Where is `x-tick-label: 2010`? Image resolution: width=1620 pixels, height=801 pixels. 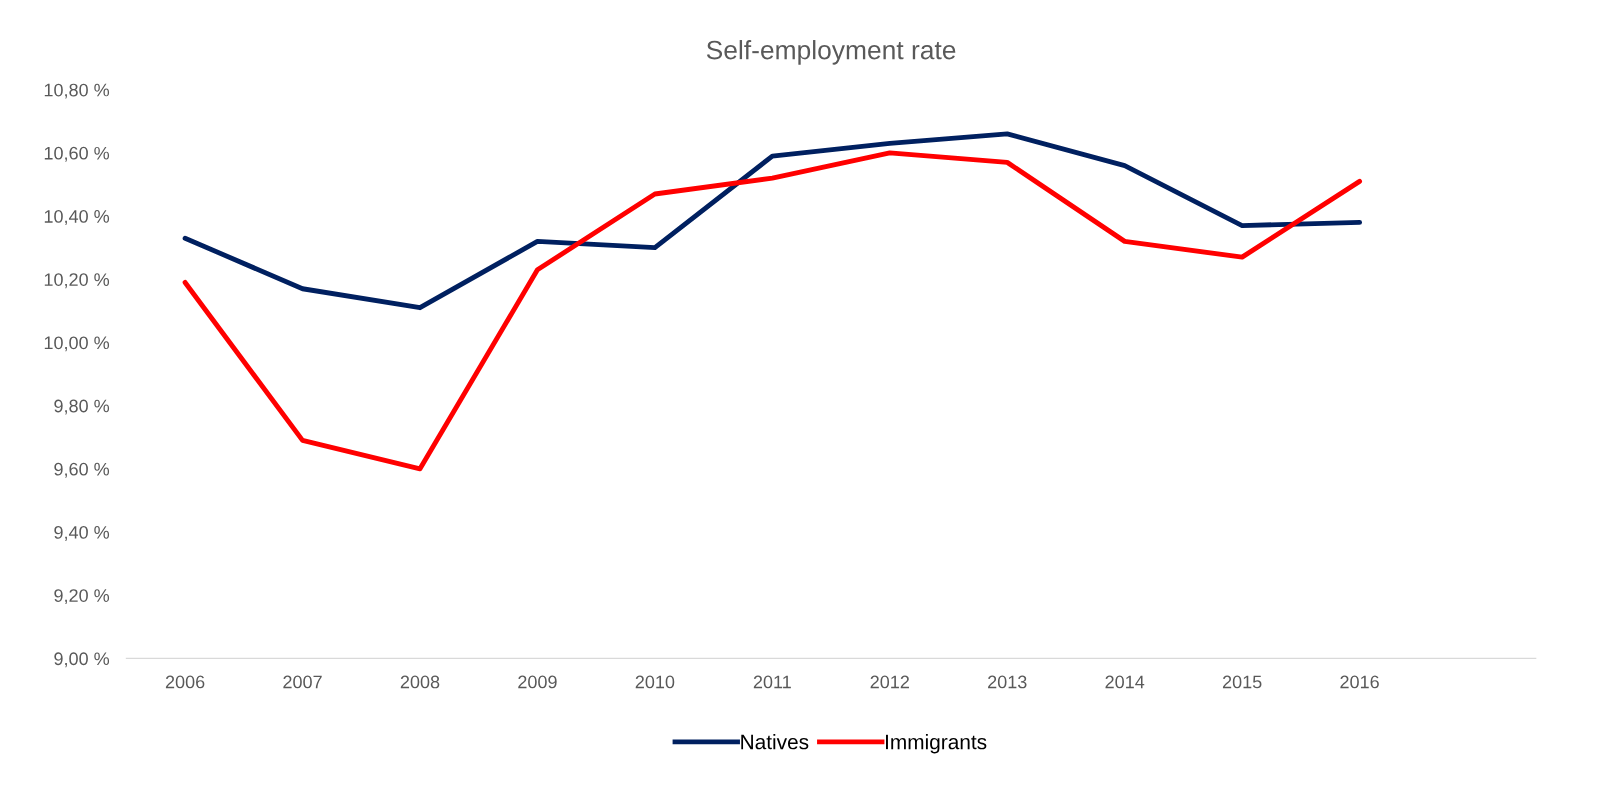 x-tick-label: 2010 is located at coordinates (655, 682).